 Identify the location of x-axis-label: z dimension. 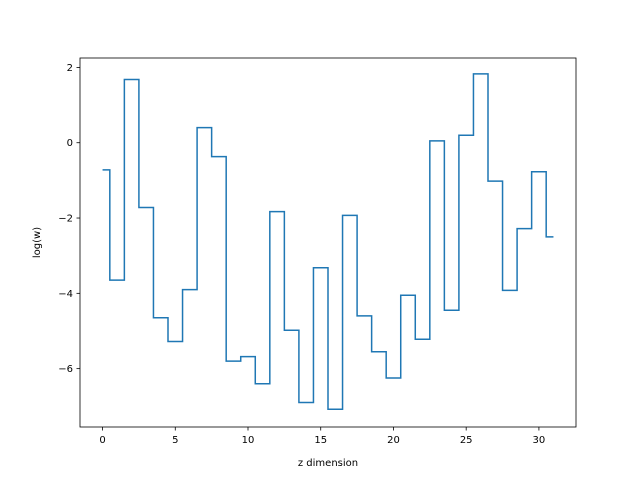
(328, 463).